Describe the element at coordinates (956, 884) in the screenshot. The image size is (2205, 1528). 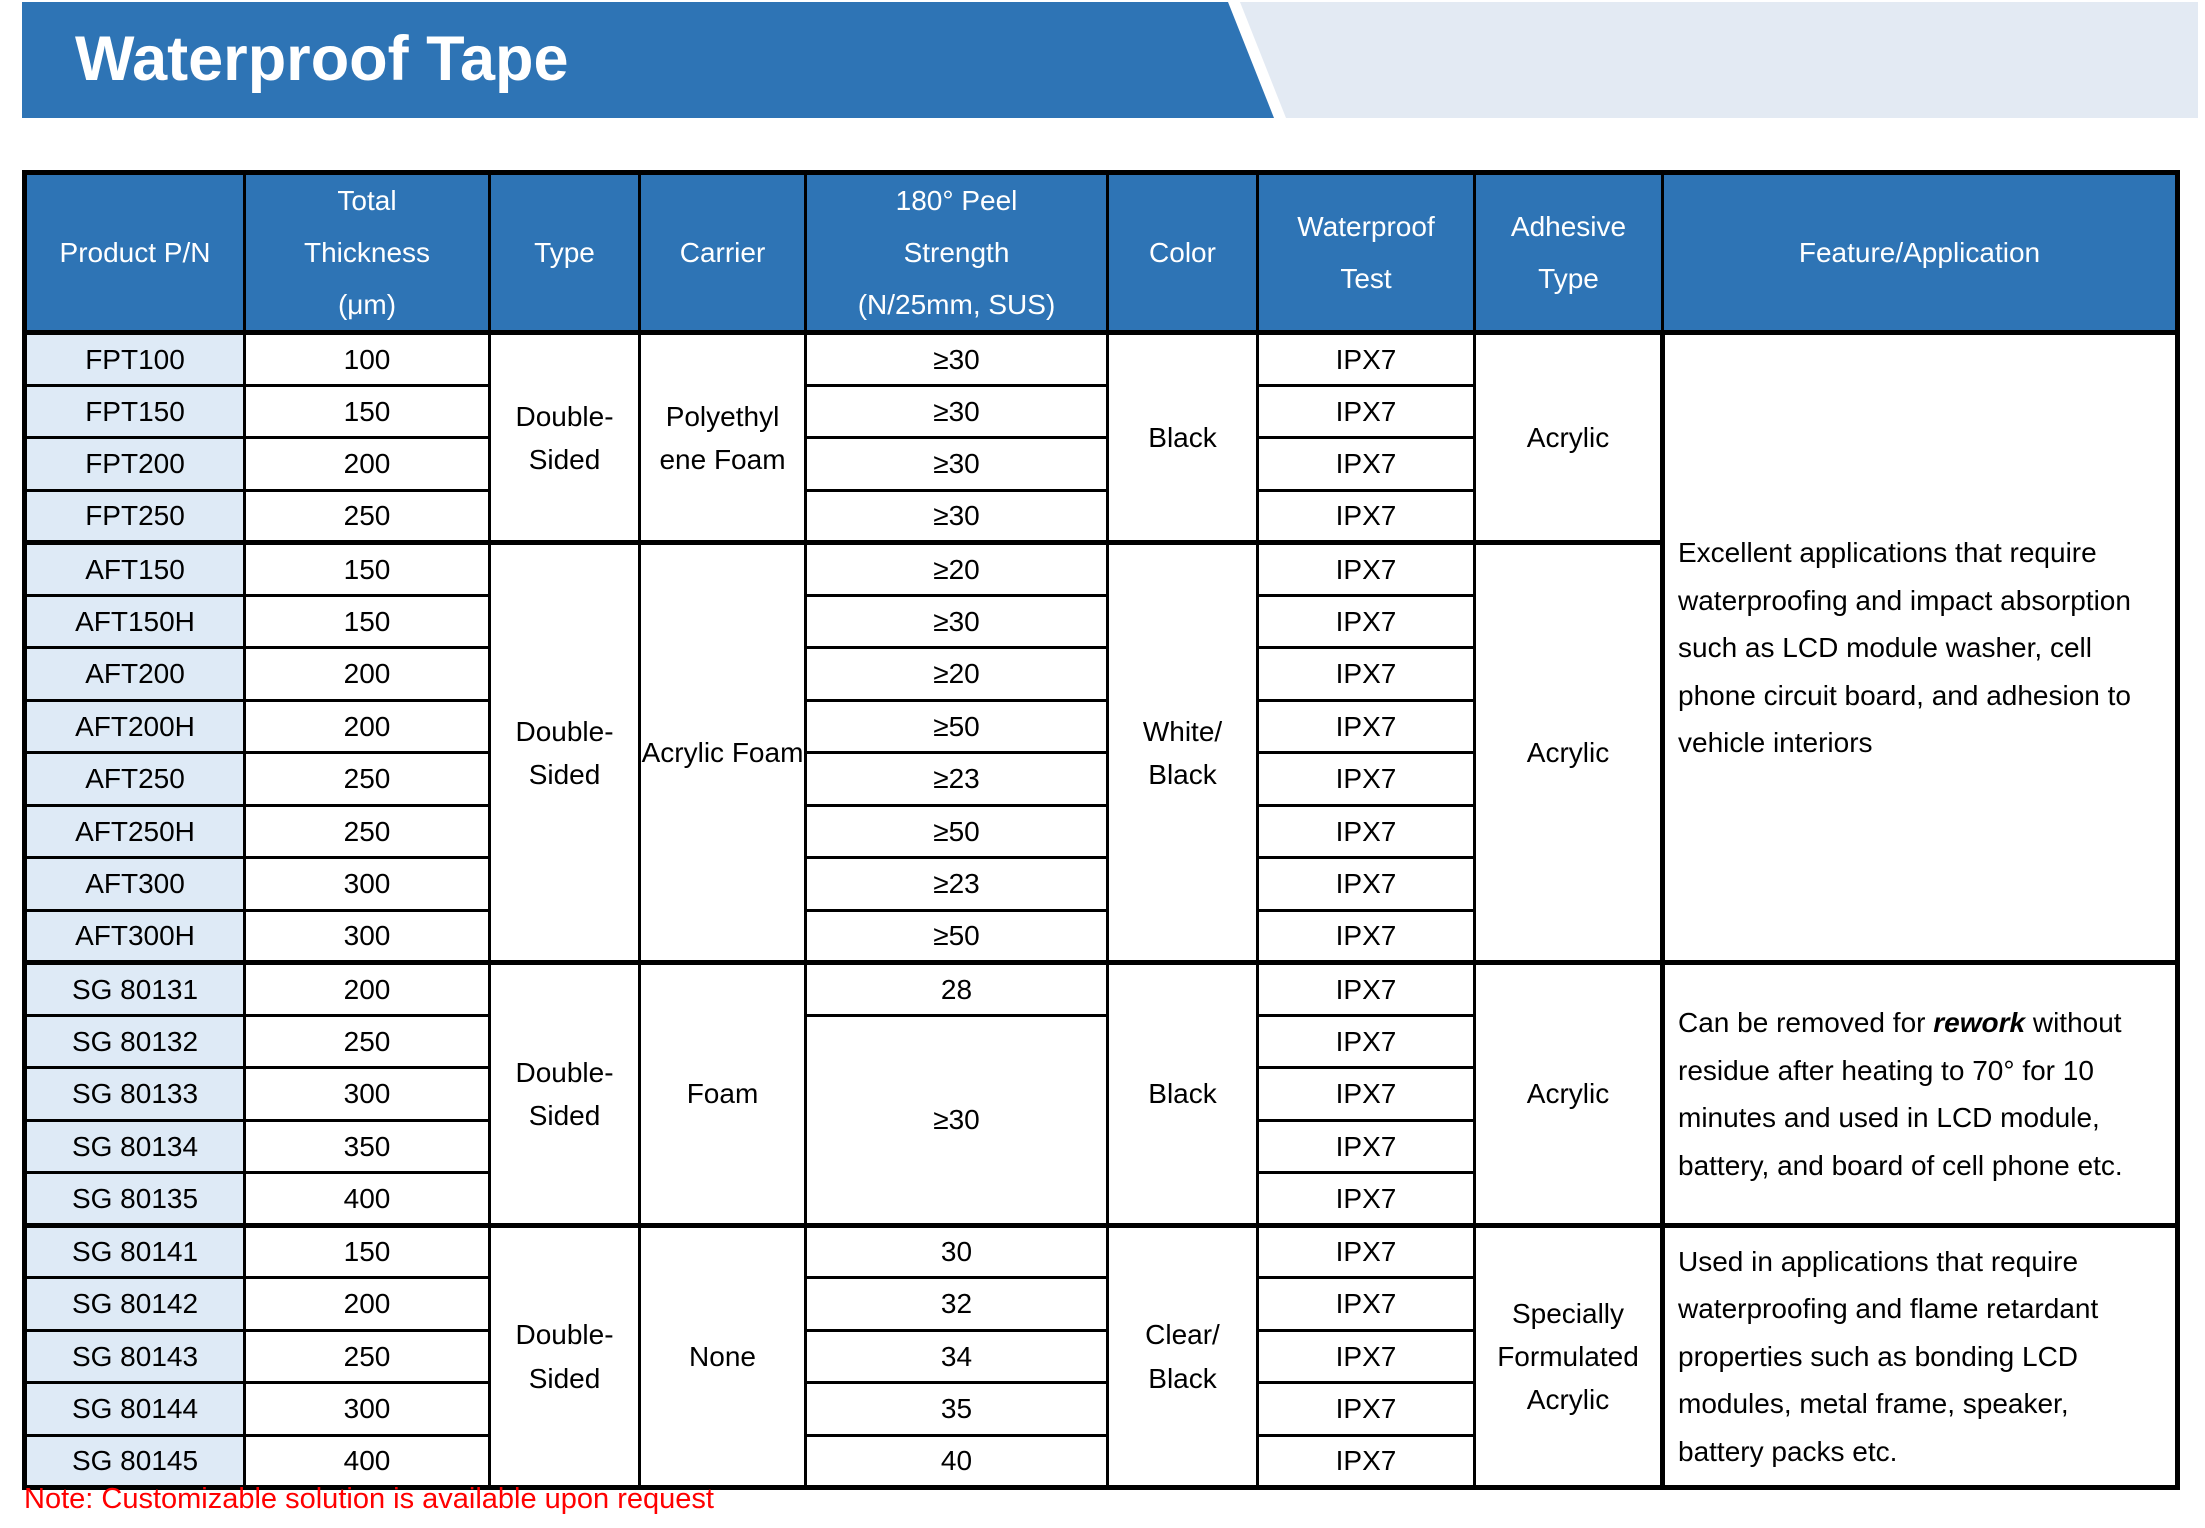
I see `cell-peel: ≥23` at that location.